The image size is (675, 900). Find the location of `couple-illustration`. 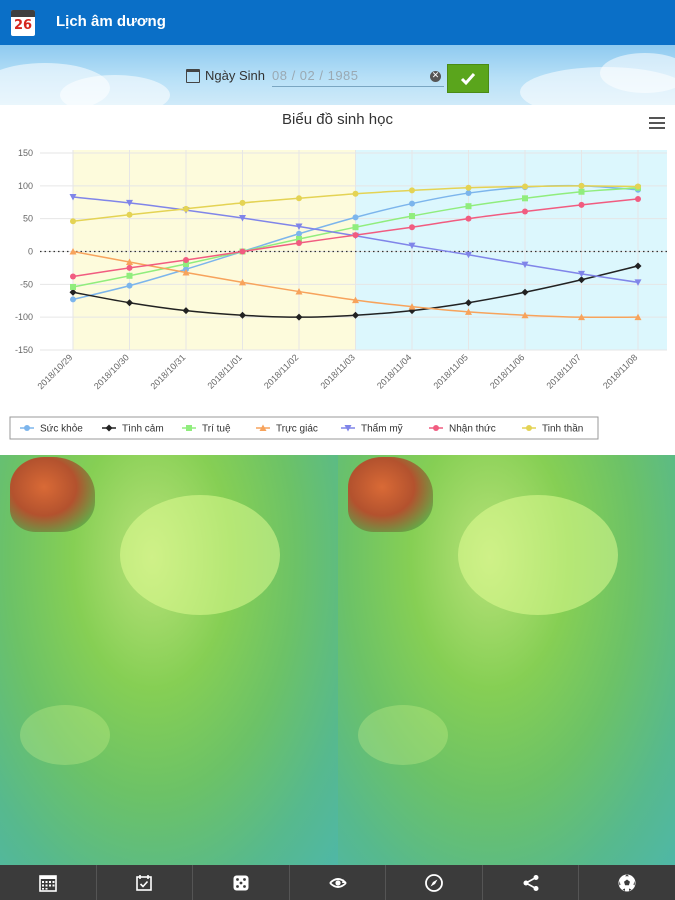

couple-illustration is located at coordinates (52, 494).